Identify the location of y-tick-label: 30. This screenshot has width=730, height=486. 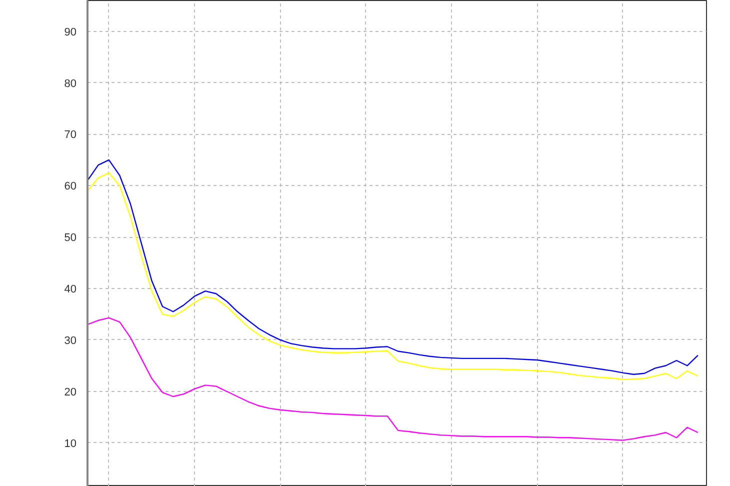
(70, 340).